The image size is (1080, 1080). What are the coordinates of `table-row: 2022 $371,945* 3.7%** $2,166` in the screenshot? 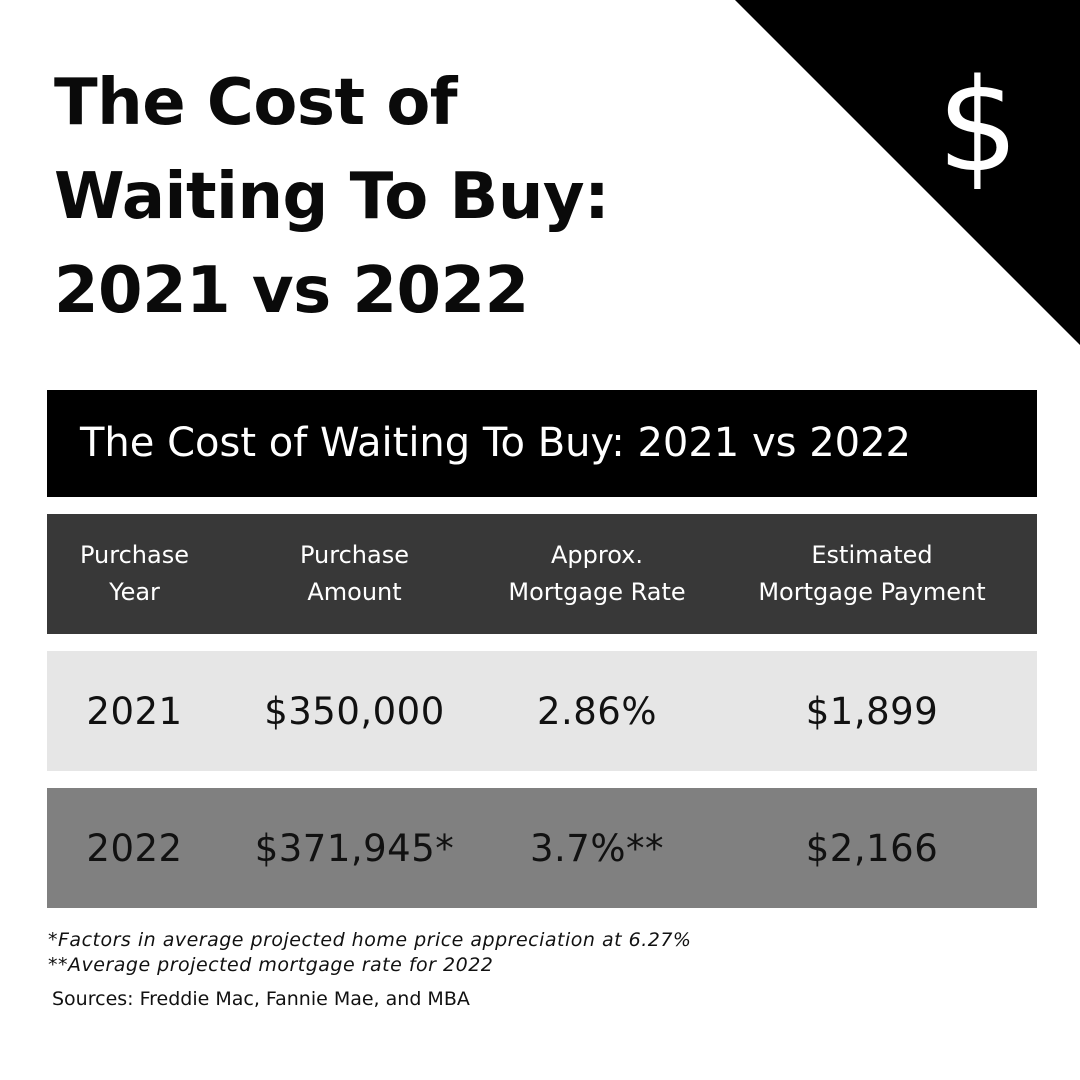 It's located at (542, 848).